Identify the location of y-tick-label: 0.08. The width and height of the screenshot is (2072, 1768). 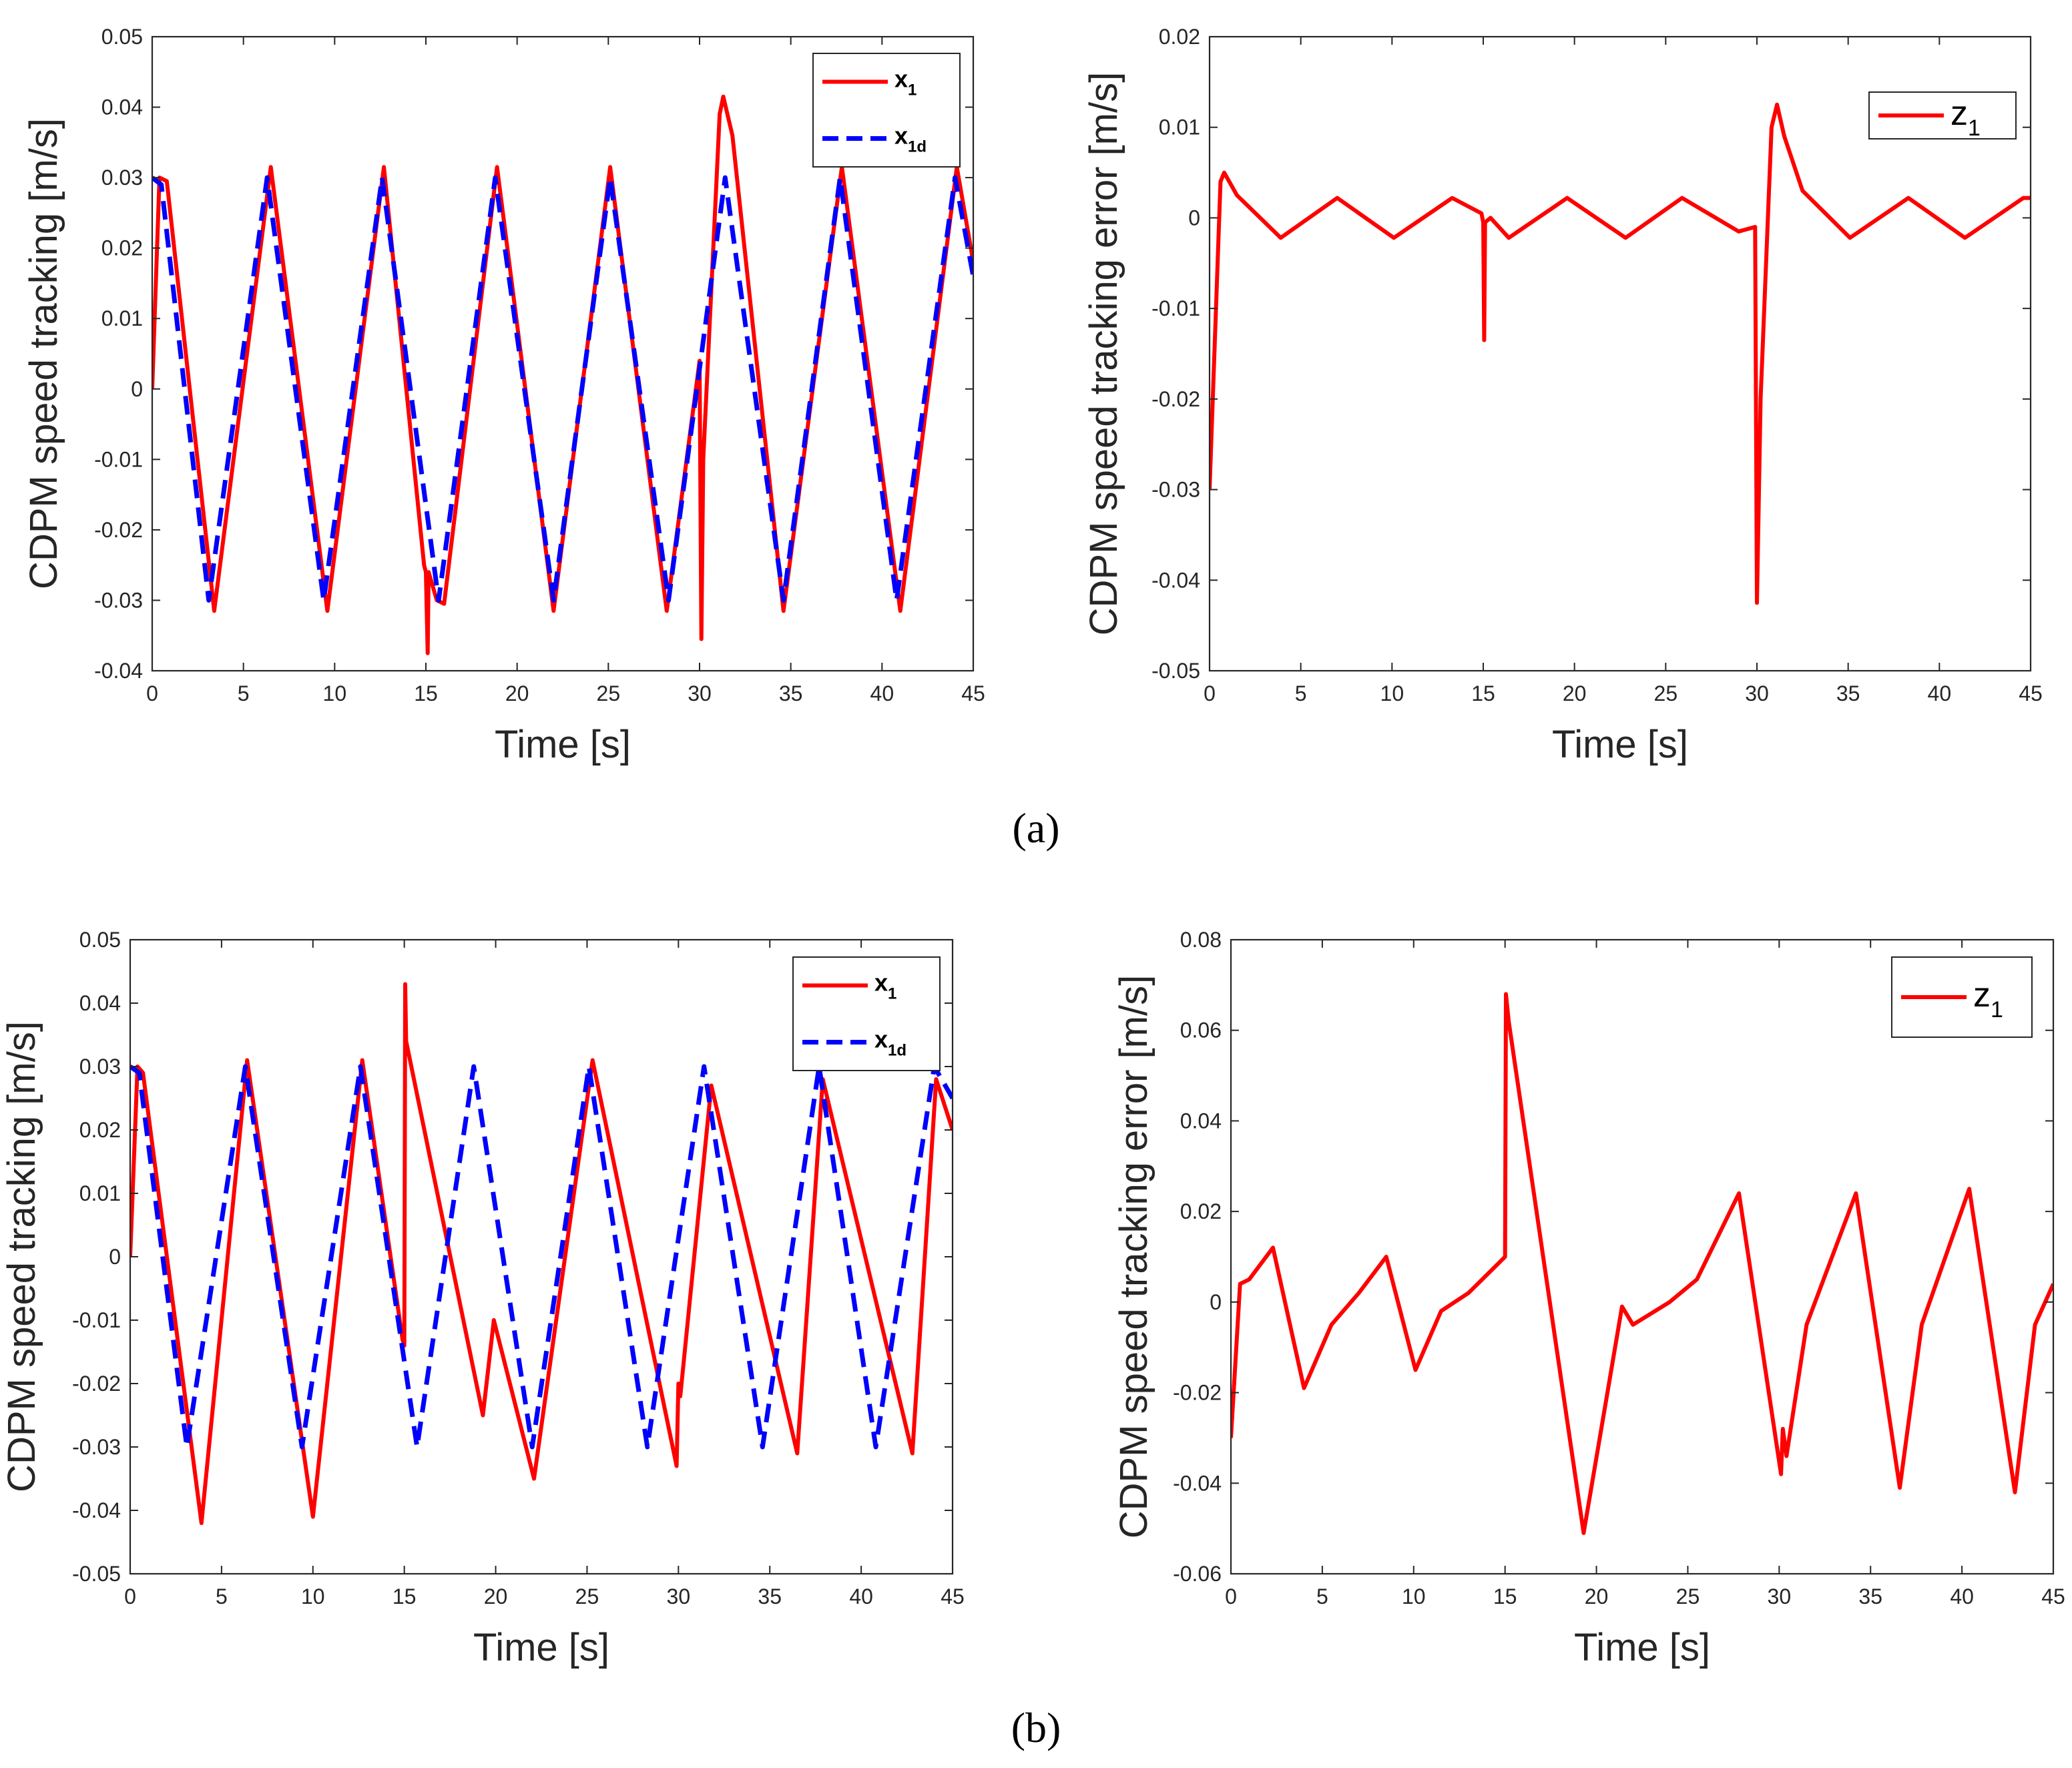
(1201, 940).